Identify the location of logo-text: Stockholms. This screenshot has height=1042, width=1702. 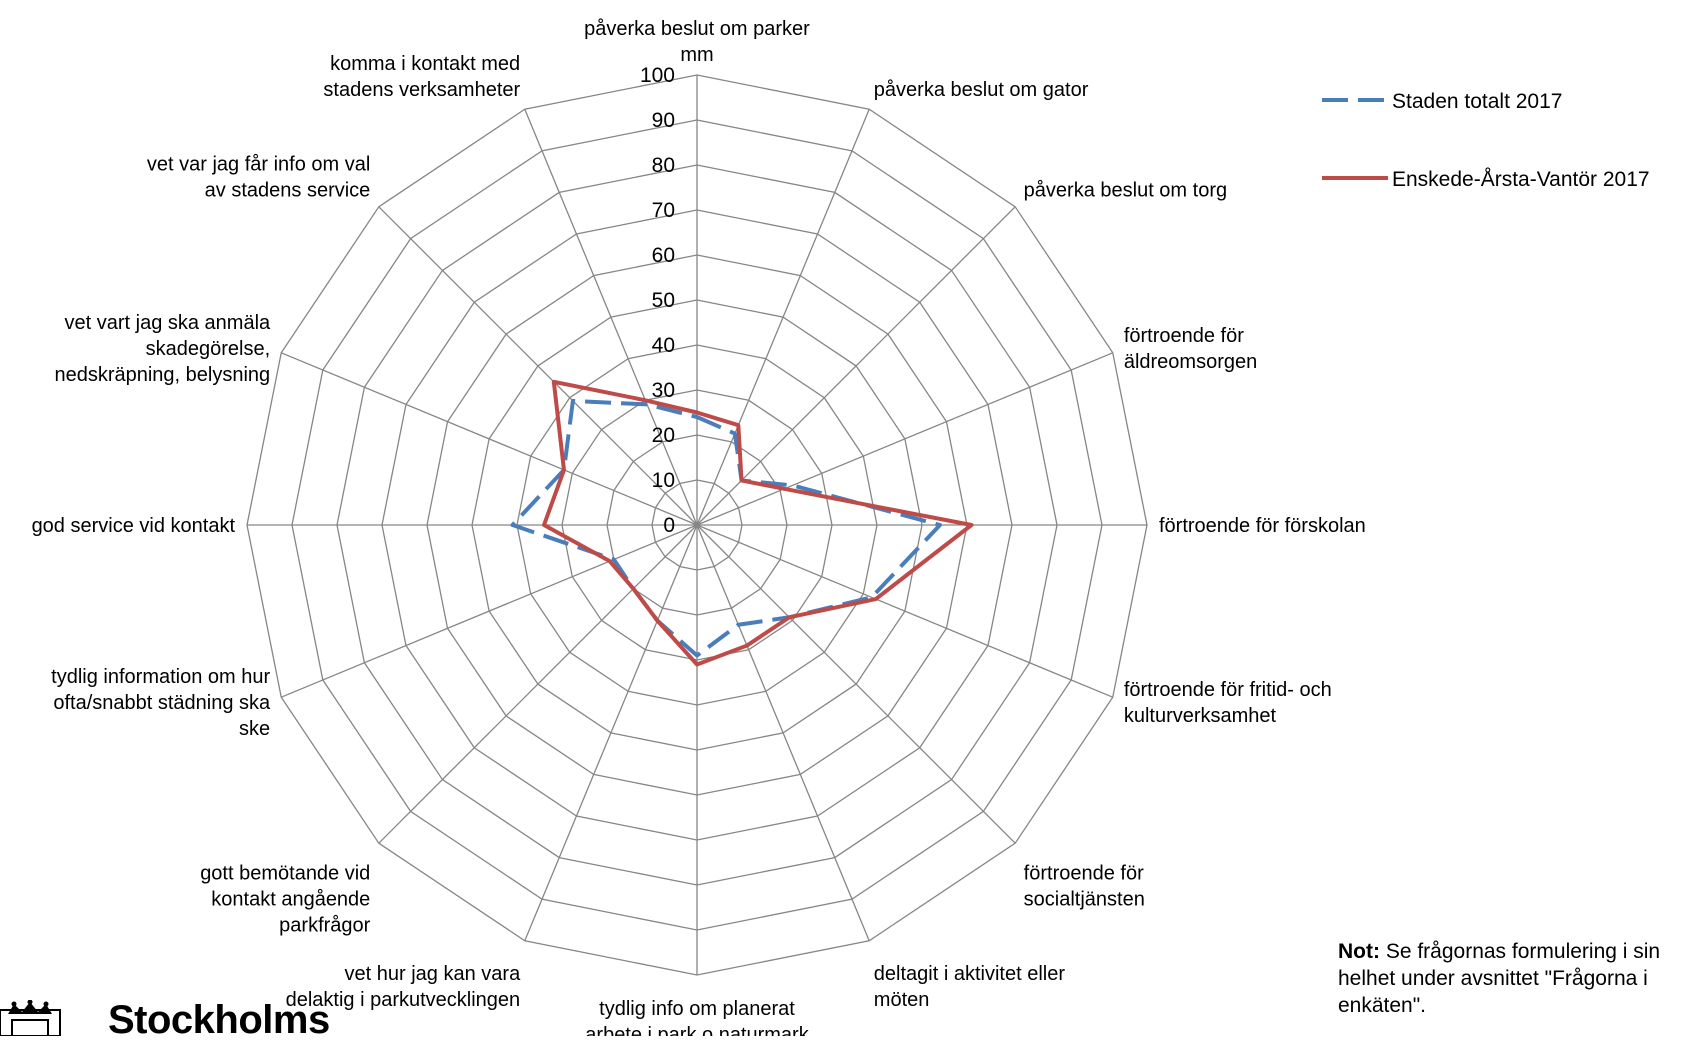
(219, 1020).